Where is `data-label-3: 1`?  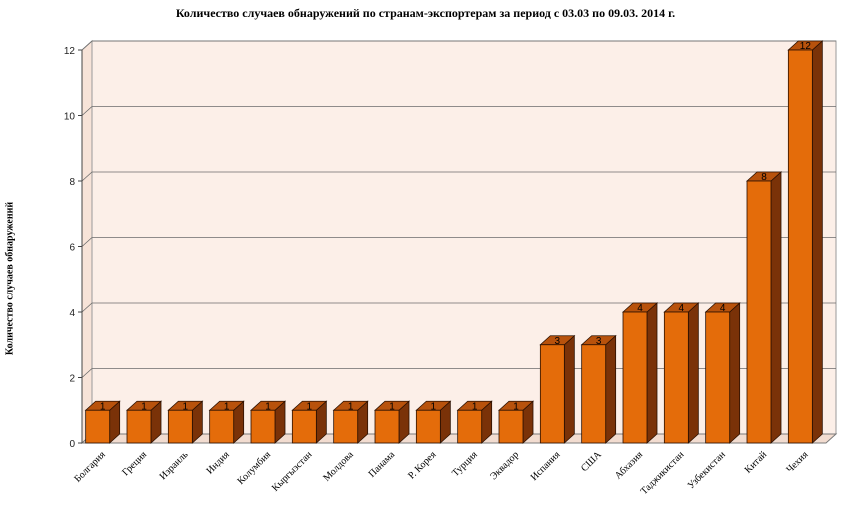
data-label-3: 1 is located at coordinates (186, 406).